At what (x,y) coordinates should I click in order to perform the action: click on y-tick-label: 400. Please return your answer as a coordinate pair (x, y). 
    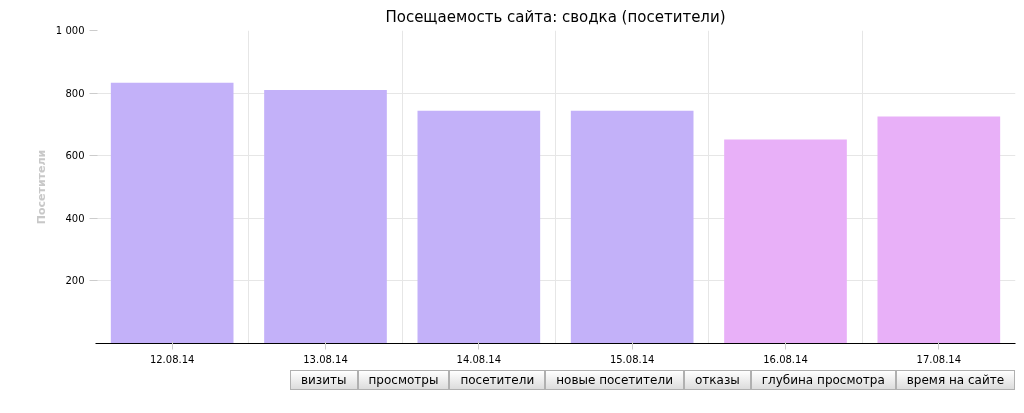
    Looking at the image, I should click on (75, 218).